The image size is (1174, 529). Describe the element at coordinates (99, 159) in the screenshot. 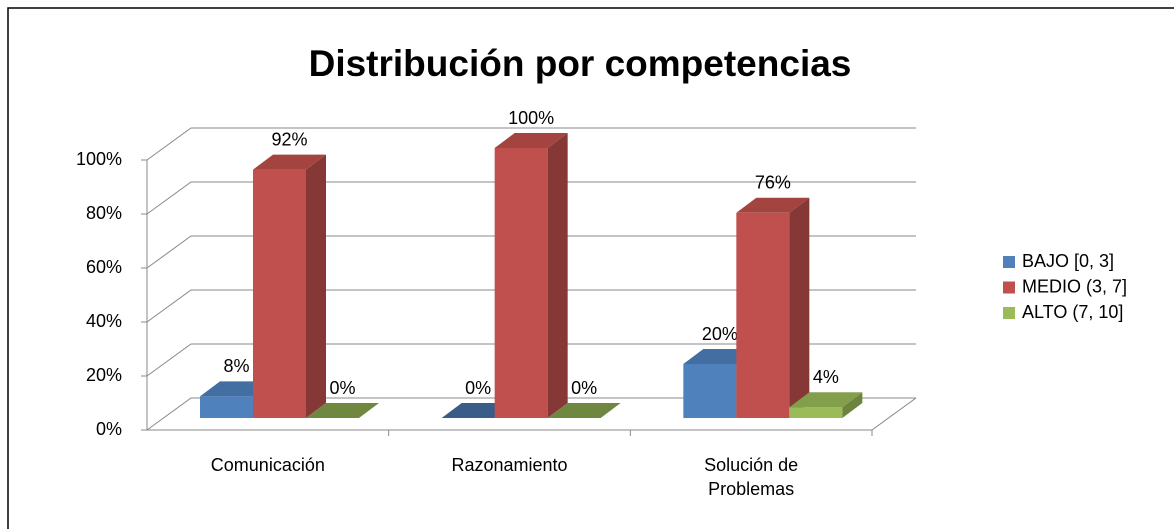

I see `y-tick-label: 100%` at that location.